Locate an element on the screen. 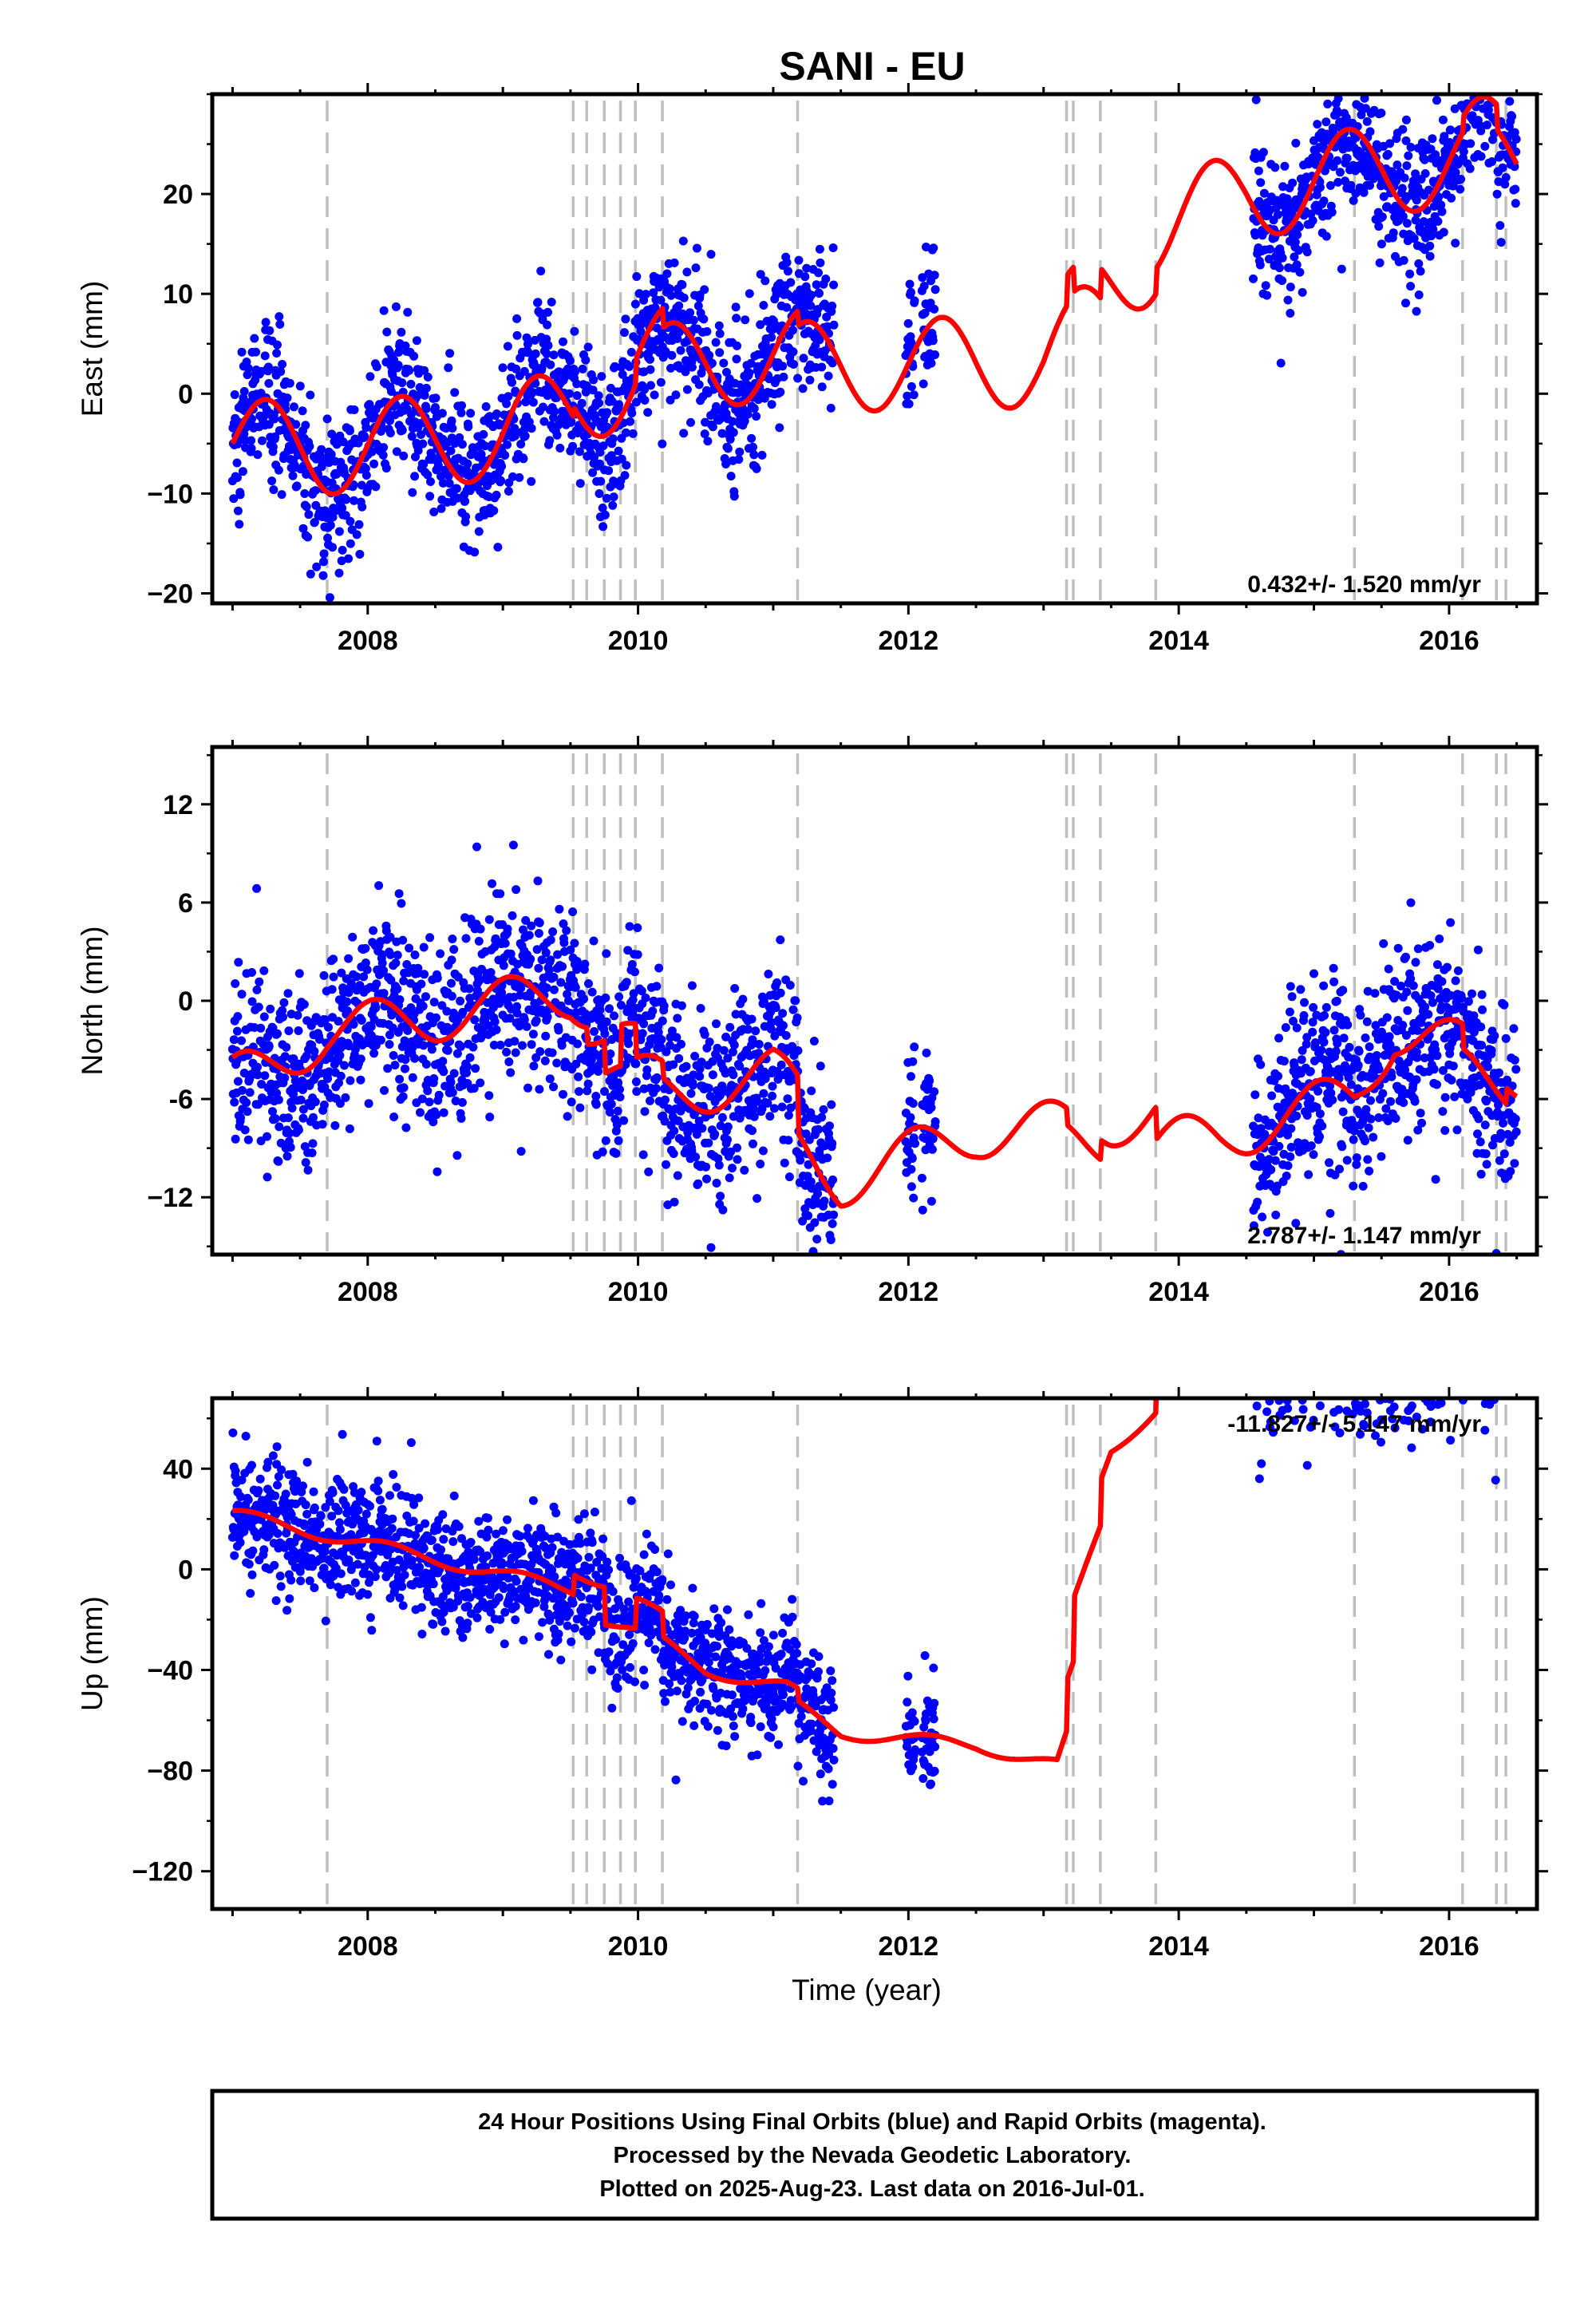 The height and width of the screenshot is (2316, 1596). rate-label: 2.787+/- 1.147 mm/yr is located at coordinates (1364, 1236).